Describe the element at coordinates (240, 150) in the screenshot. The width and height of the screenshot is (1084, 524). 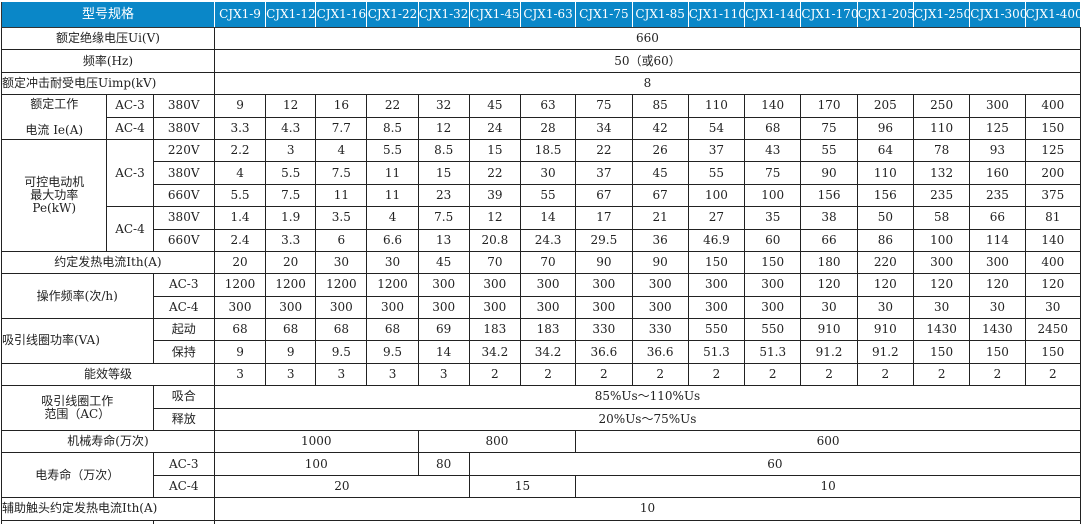
I see `value-cell: 2.2` at that location.